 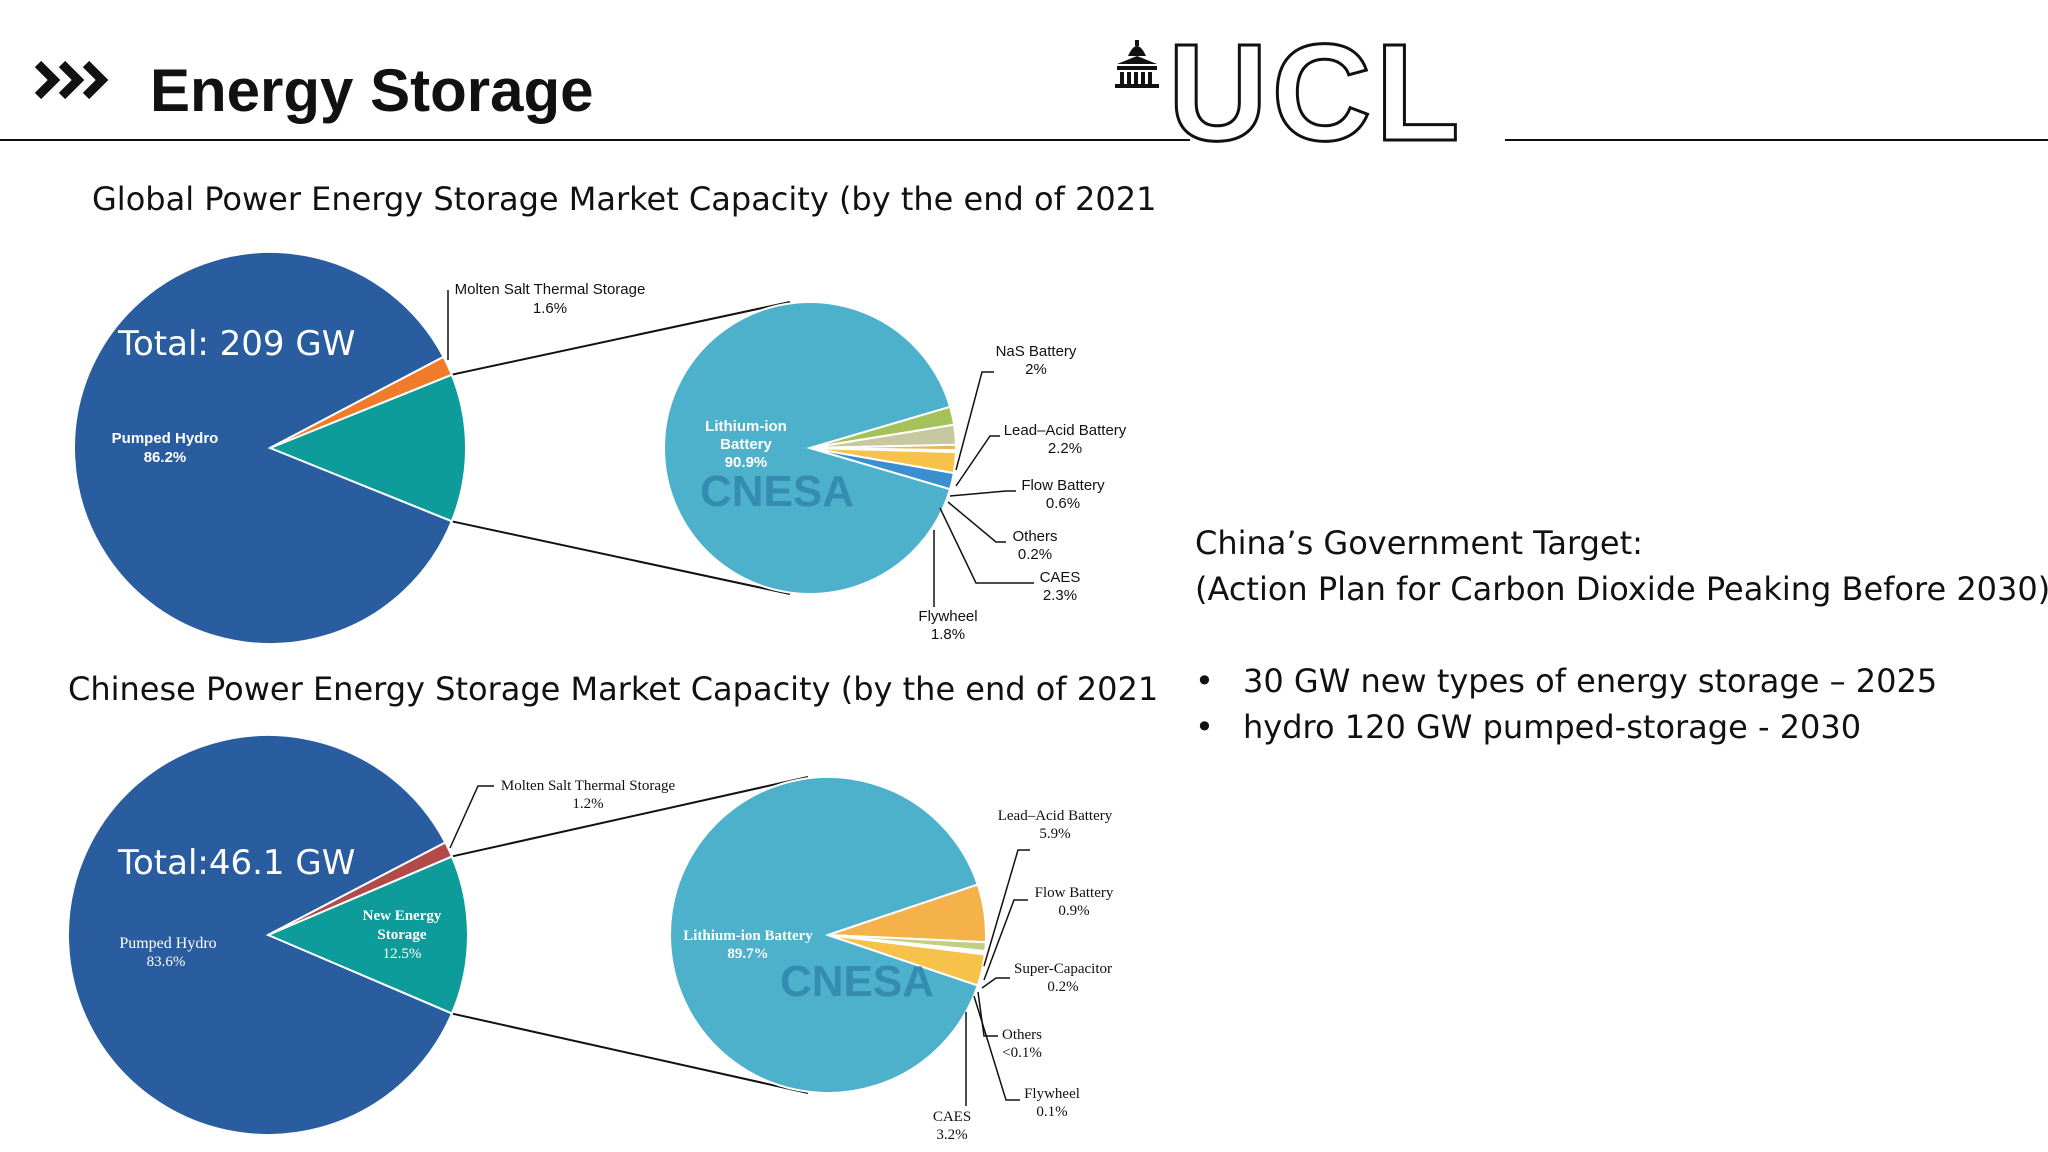 I want to click on ucl-logo: UCL, so click(x=1316, y=83).